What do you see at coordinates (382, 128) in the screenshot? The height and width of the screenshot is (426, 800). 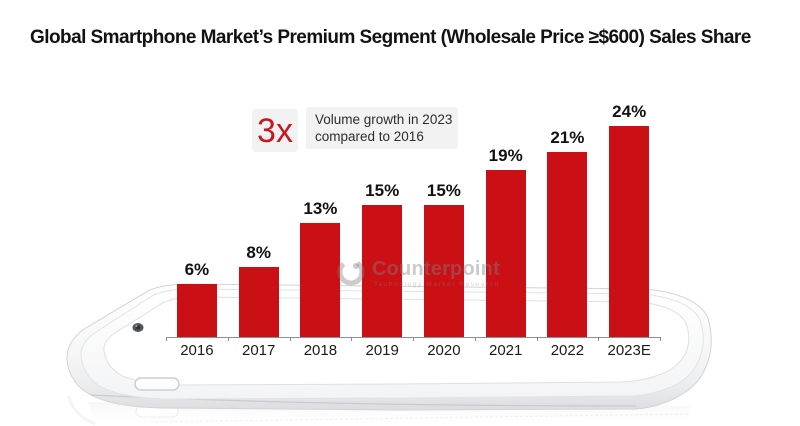 I see `growth-annotation: Volume growth in 2023 compared to 2016` at bounding box center [382, 128].